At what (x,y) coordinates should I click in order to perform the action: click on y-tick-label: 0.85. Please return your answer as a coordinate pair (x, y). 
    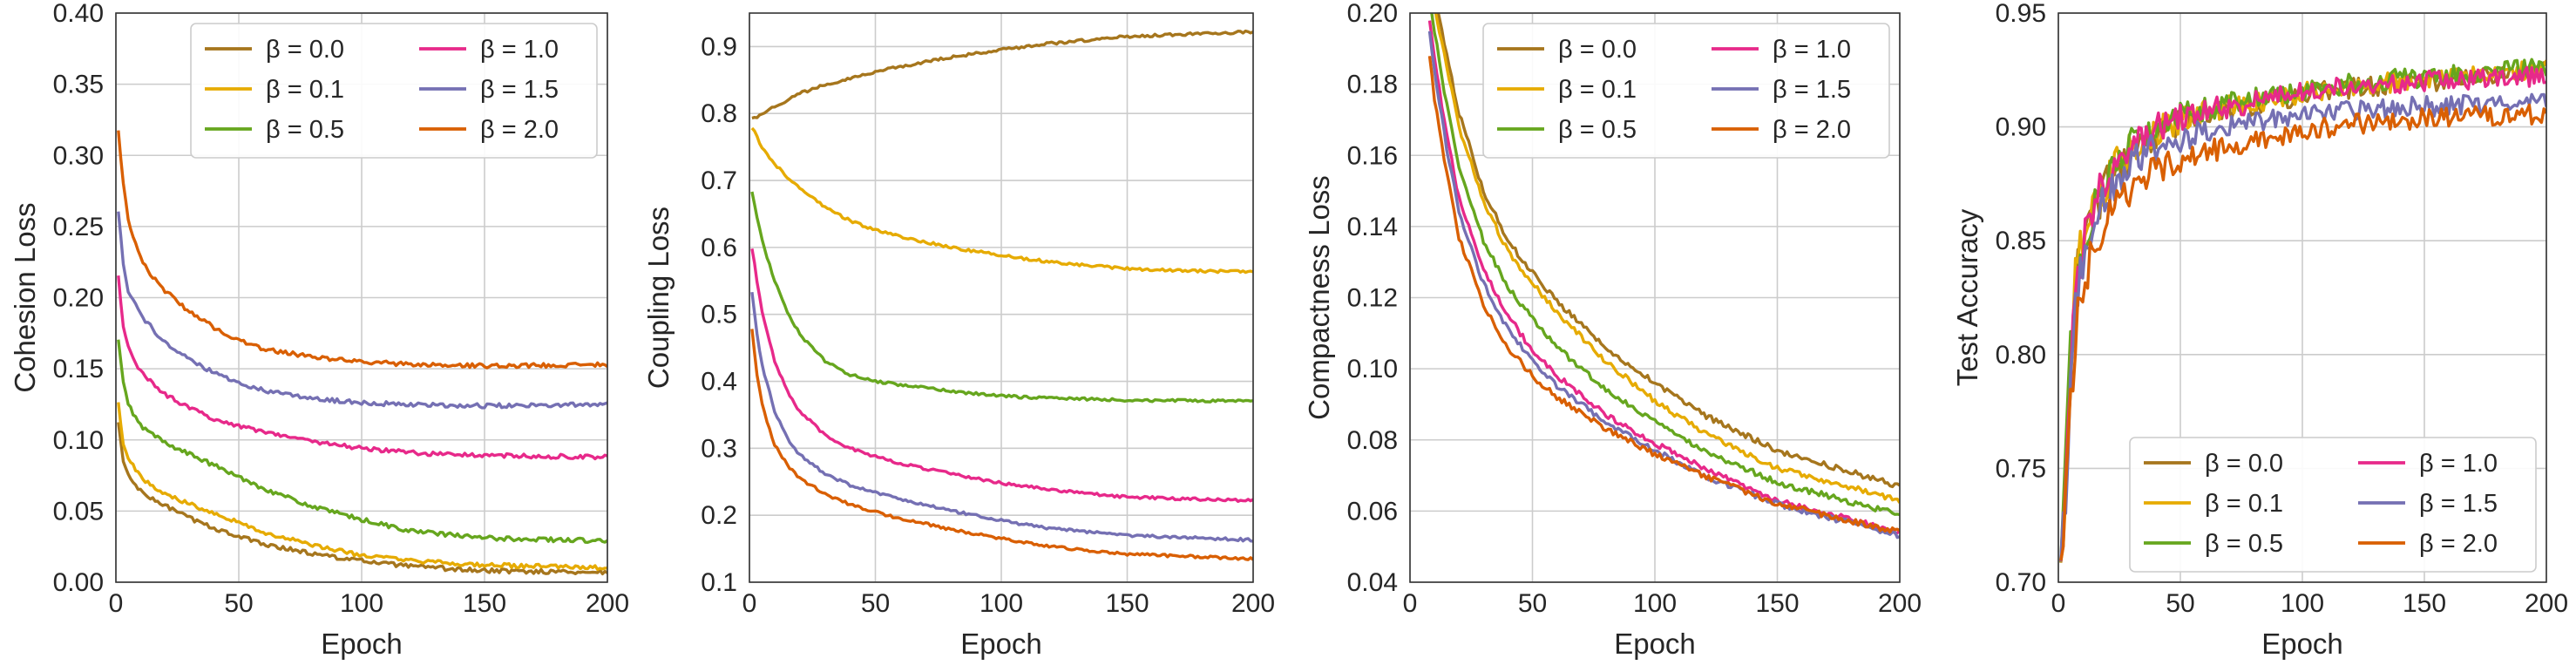
    Looking at the image, I should click on (2021, 241).